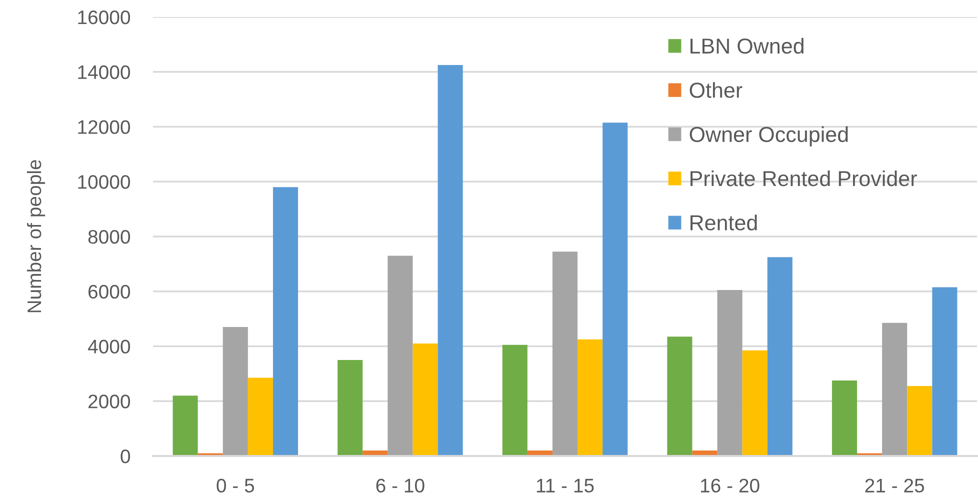 This screenshot has height=504, width=978. Describe the element at coordinates (803, 178) in the screenshot. I see `legend-label: Private Rented Provider` at that location.